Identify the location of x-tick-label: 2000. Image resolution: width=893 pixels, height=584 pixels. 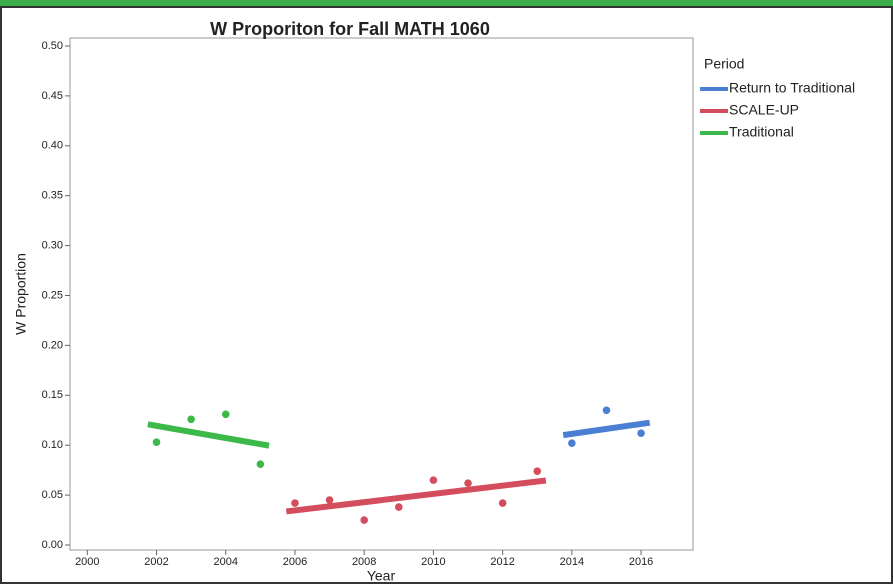
(87, 562).